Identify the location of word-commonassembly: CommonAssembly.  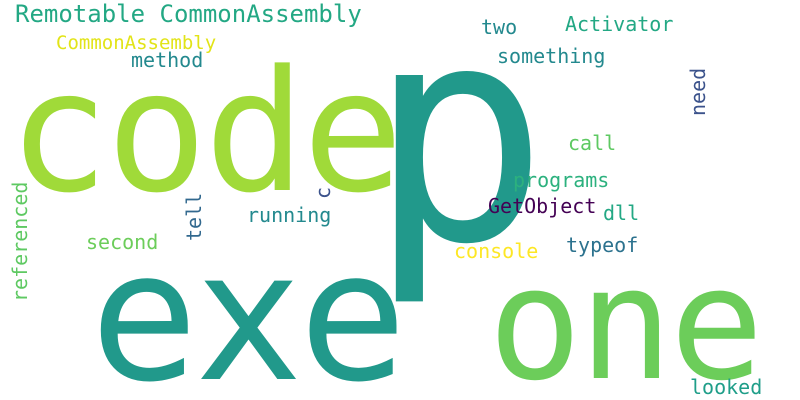
(136, 43).